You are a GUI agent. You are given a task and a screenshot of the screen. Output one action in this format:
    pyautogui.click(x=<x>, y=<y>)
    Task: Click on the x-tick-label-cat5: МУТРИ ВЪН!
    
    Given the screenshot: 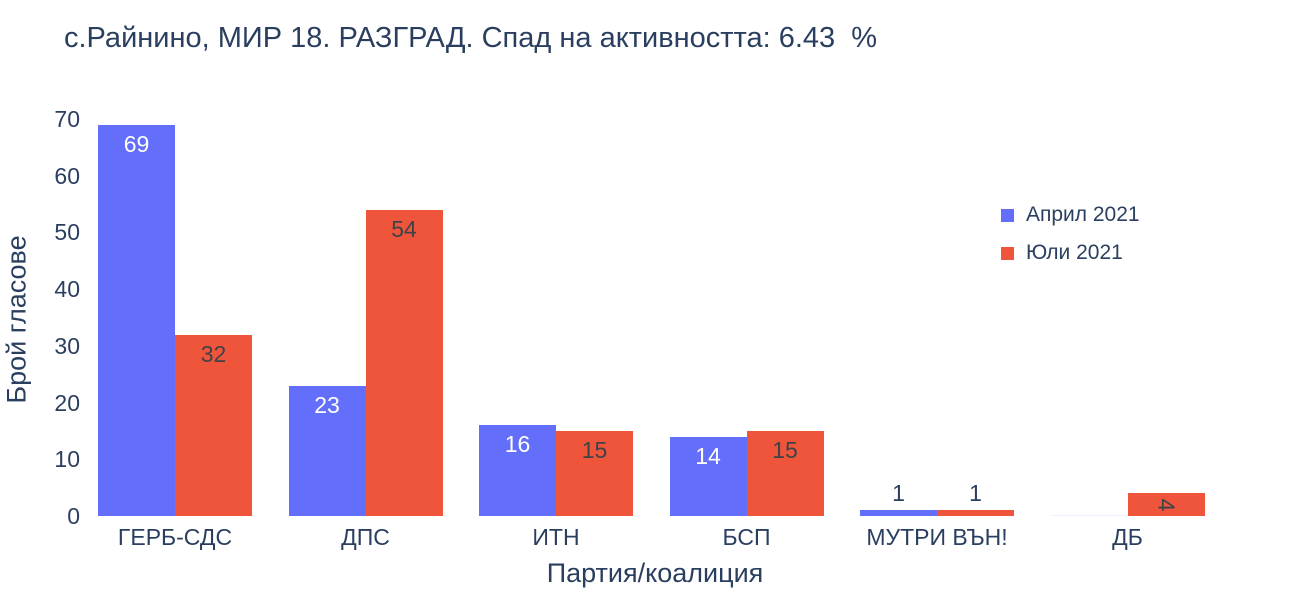 What is the action you would take?
    pyautogui.click(x=937, y=537)
    